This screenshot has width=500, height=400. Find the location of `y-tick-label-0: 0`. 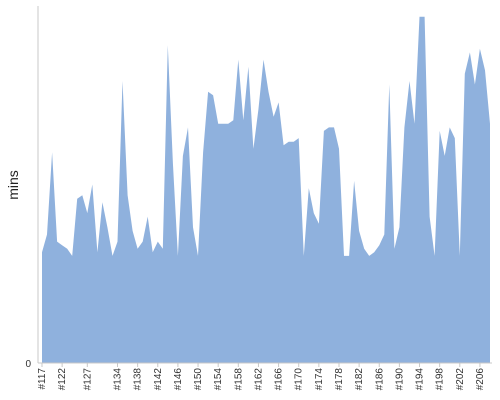

y-tick-label-0: 0 is located at coordinates (28, 364).